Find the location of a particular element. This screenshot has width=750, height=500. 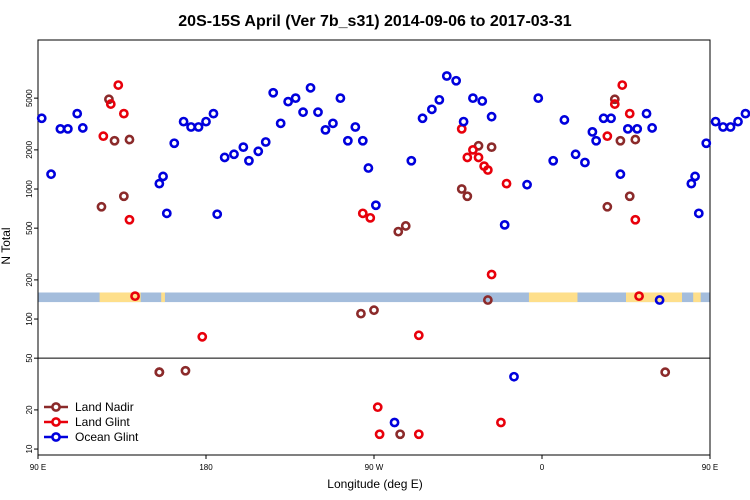

land-glint-legend-label: Land Glint is located at coordinates (102, 422).